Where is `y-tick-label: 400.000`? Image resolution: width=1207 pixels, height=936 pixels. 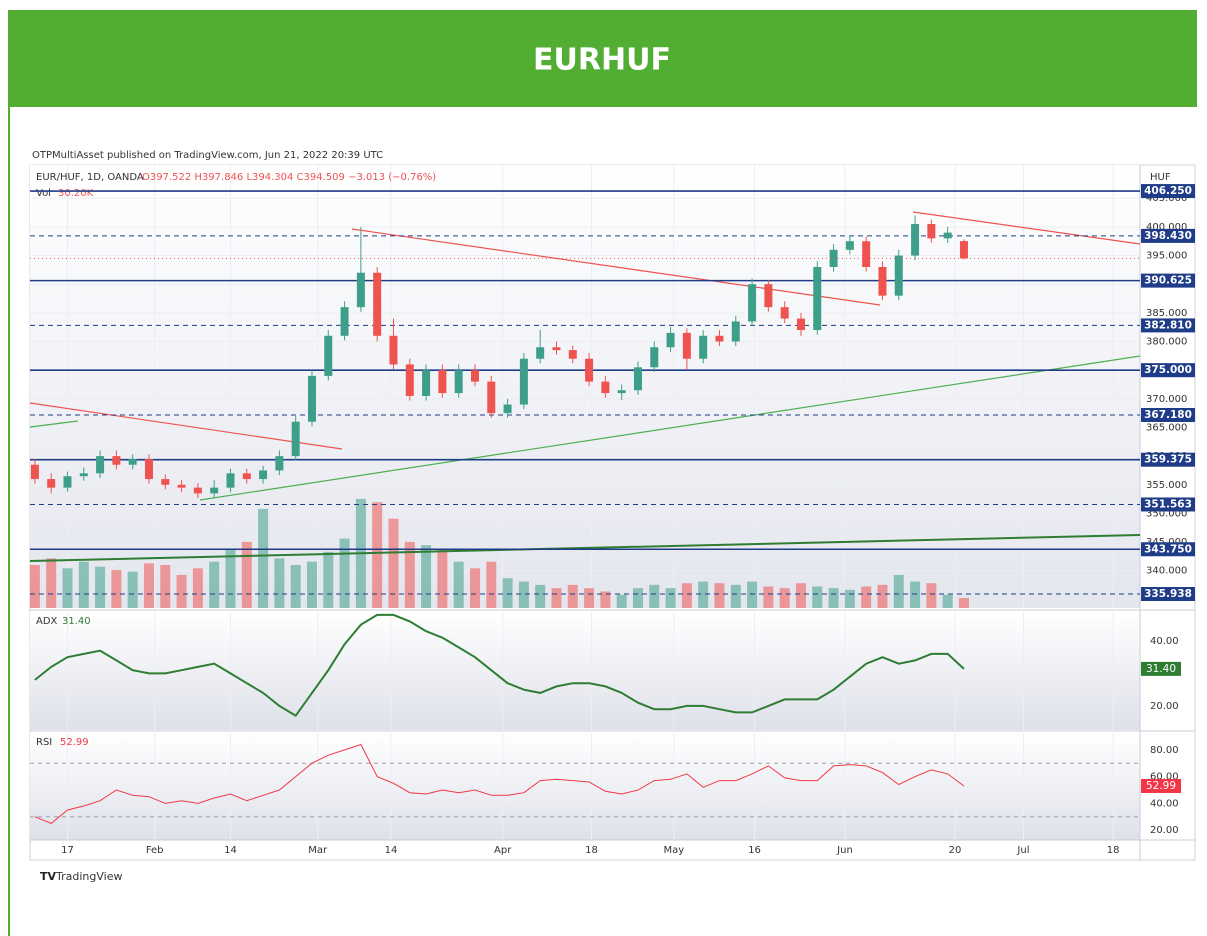 y-tick-label: 400.000 is located at coordinates (1166, 227).